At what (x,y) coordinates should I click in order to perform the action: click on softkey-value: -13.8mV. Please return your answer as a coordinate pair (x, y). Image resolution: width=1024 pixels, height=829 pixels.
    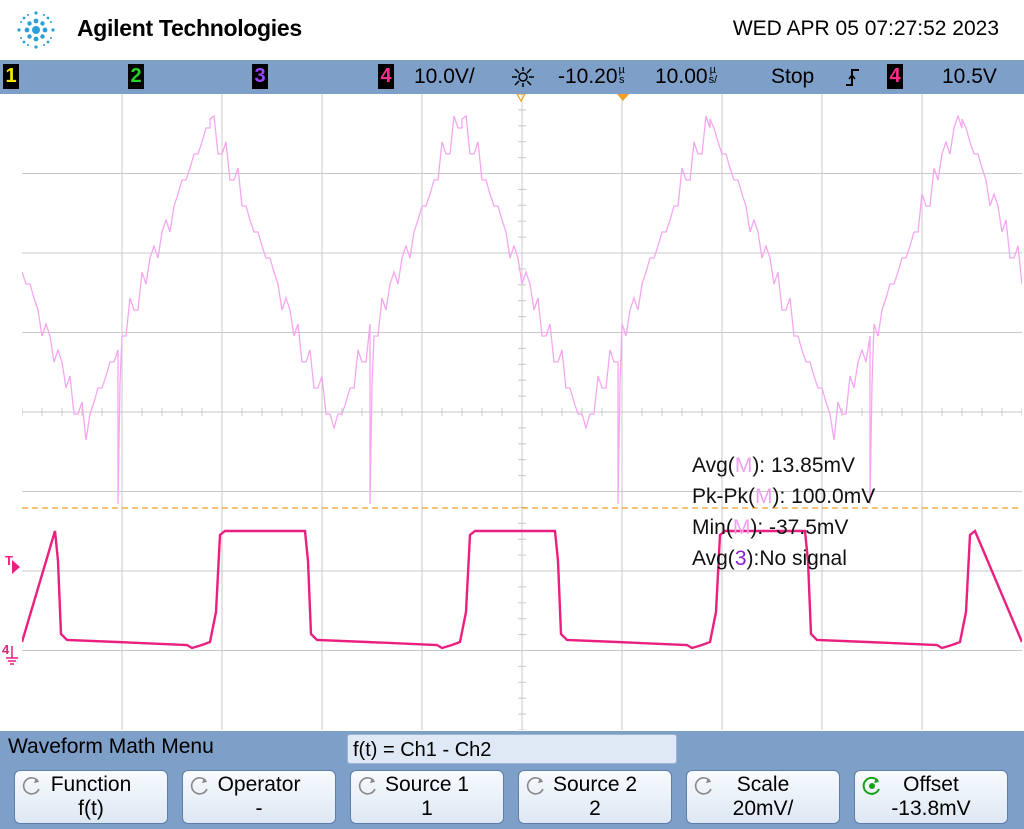
    Looking at the image, I should click on (931, 808).